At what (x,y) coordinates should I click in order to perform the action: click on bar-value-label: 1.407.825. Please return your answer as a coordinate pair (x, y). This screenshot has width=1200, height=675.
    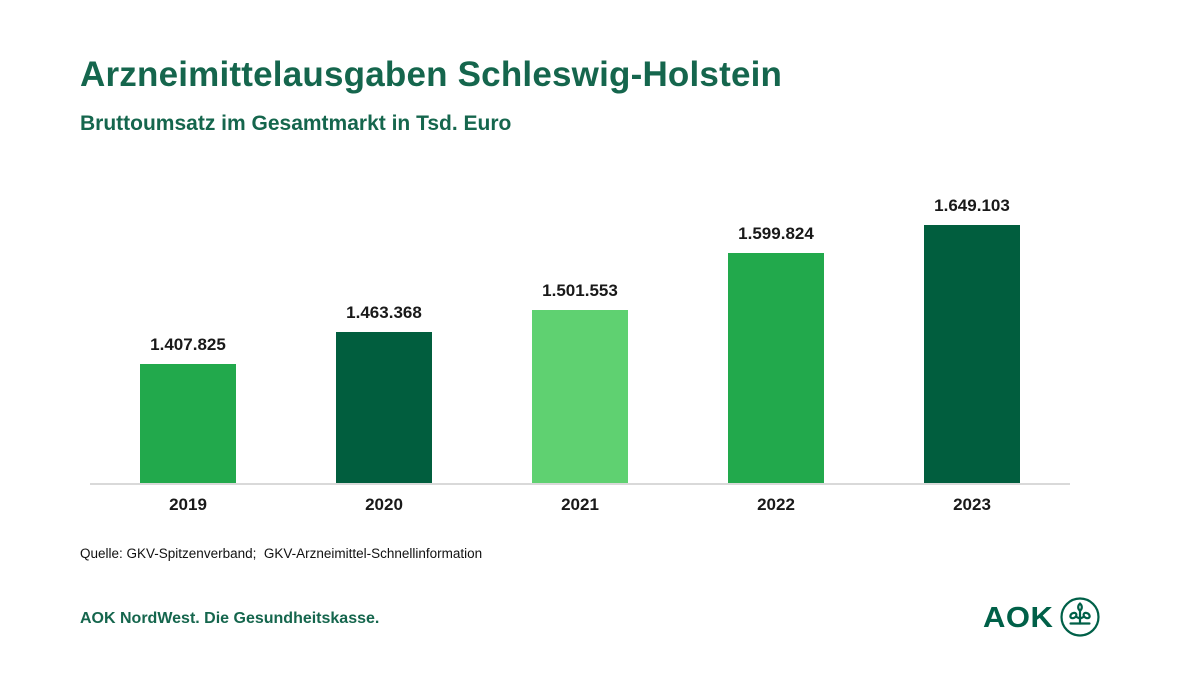
    Looking at the image, I should click on (188, 344).